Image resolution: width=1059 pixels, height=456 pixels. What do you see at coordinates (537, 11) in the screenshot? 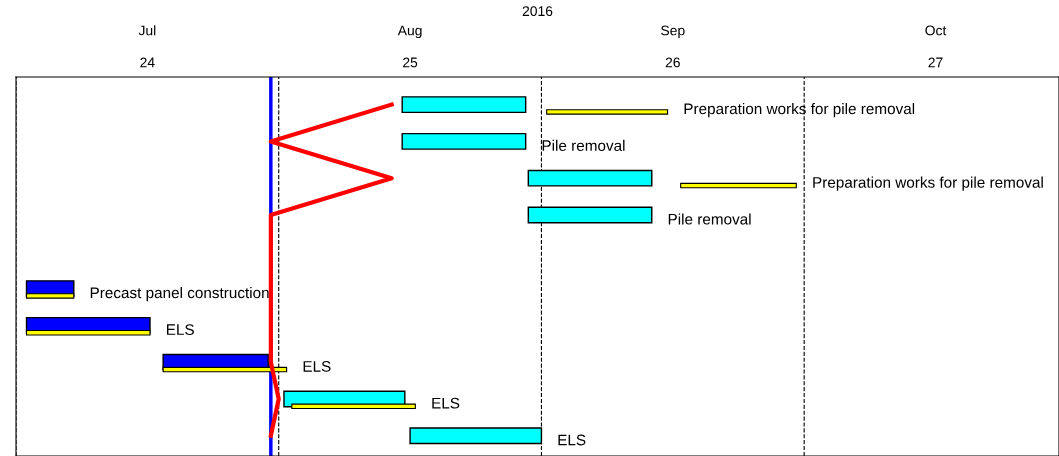
I see `chart-title: 2016` at bounding box center [537, 11].